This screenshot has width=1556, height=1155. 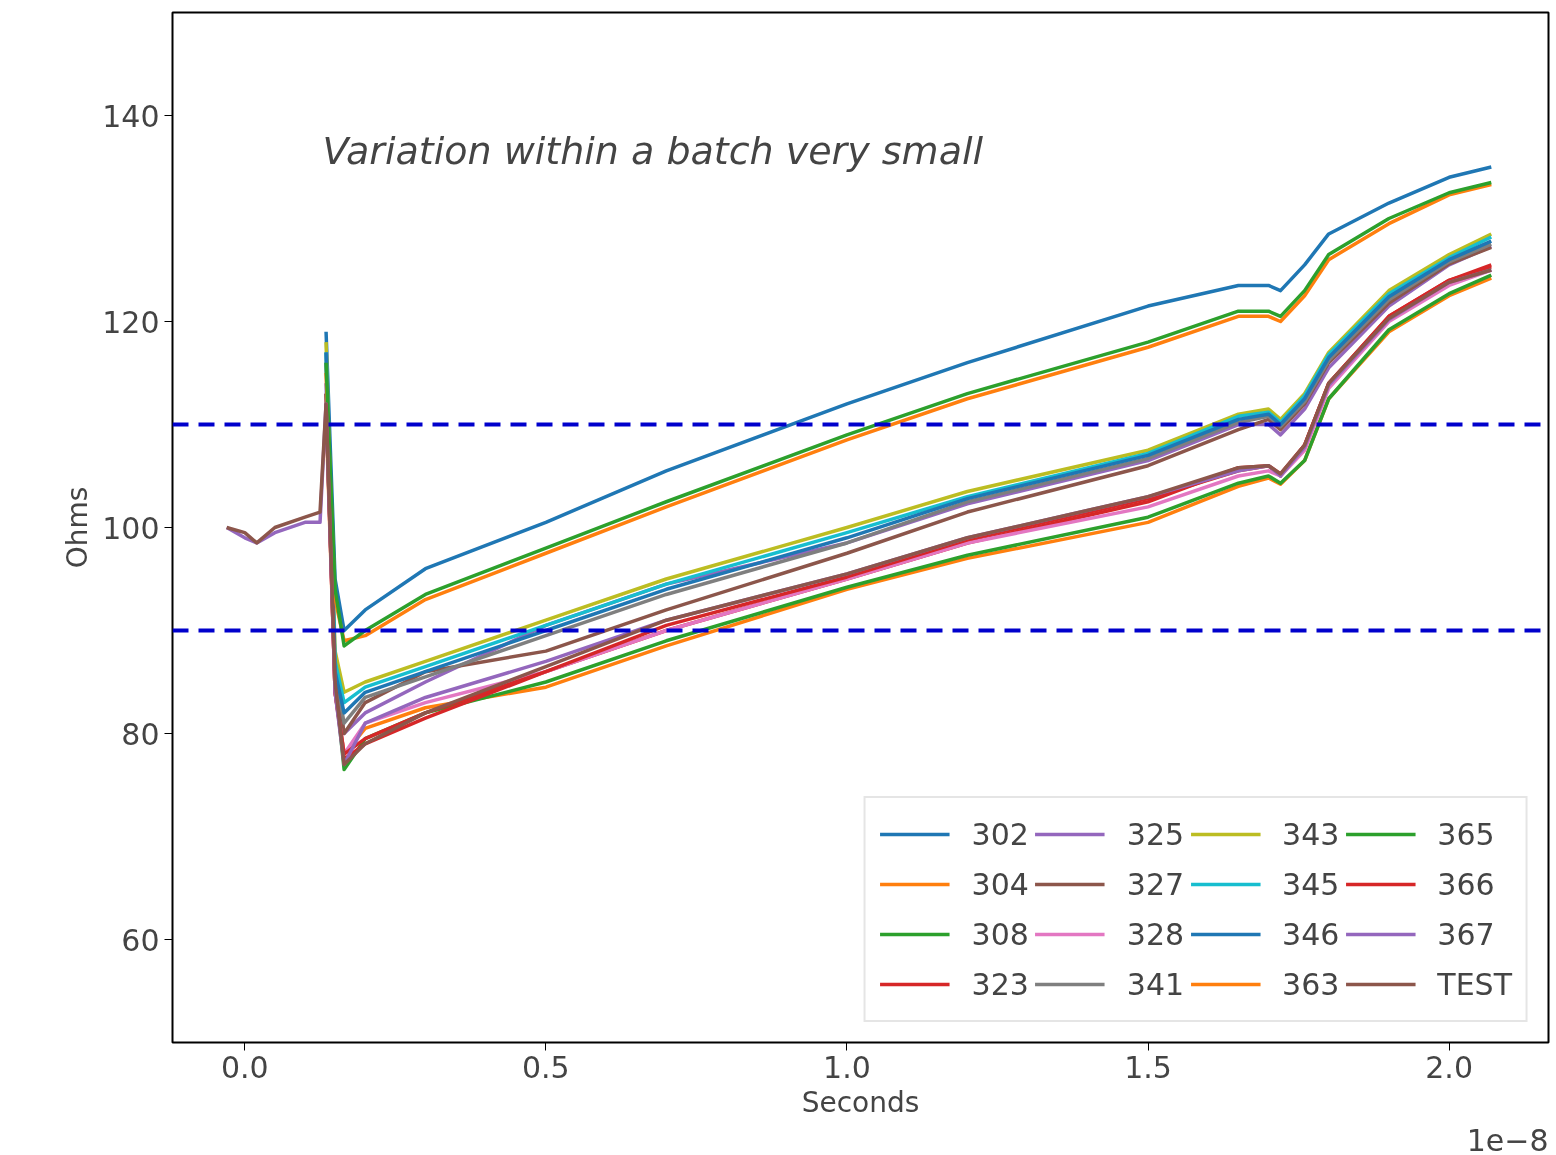 What do you see at coordinates (244, 1067) in the screenshot?
I see `x-tick-label: 0.0` at bounding box center [244, 1067].